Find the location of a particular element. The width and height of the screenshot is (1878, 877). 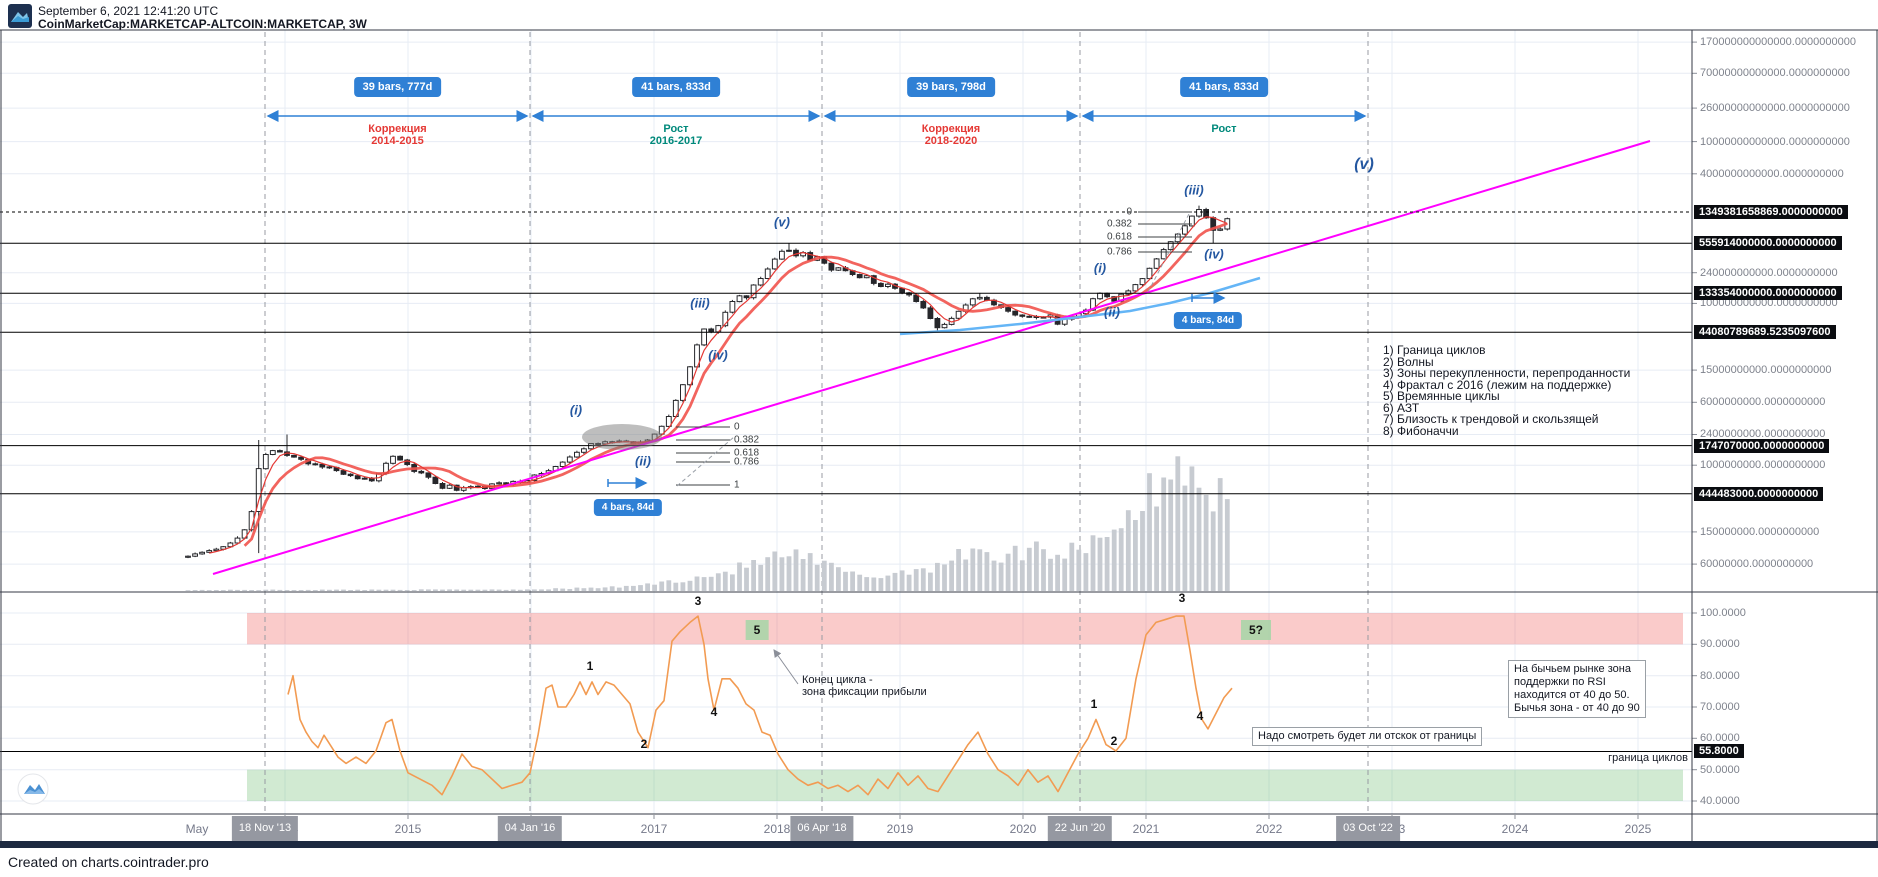

bounce-note-box: Надо смотреть будет ли отскок от границы is located at coordinates (1367, 736).